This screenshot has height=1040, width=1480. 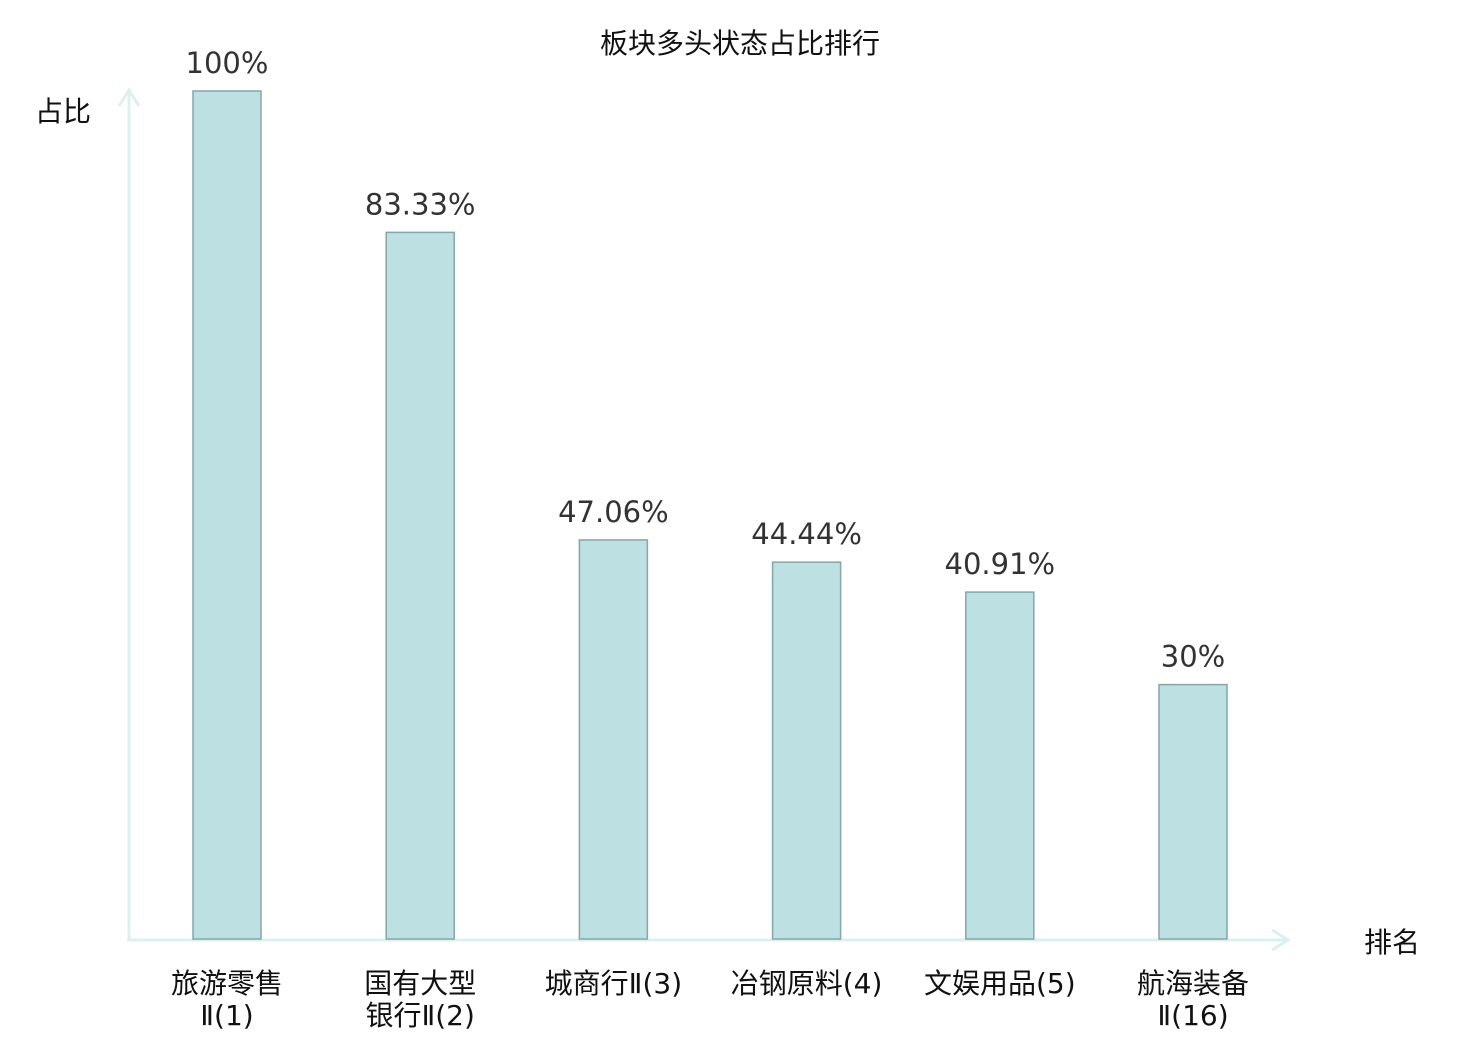 I want to click on value-label: 44.44%, so click(x=806, y=534).